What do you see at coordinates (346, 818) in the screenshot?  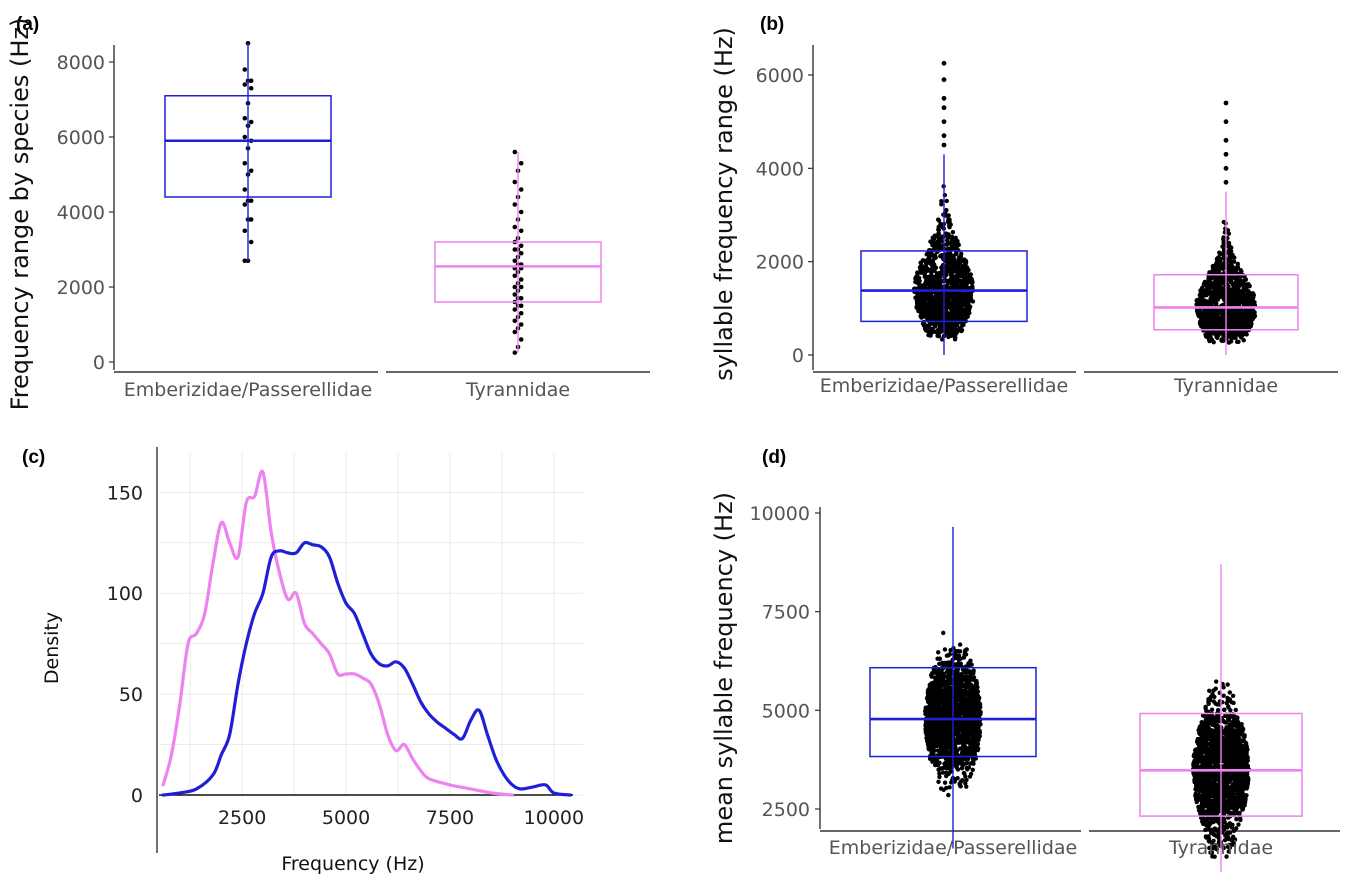 I see `panel-c-x-tick-1: 5000` at bounding box center [346, 818].